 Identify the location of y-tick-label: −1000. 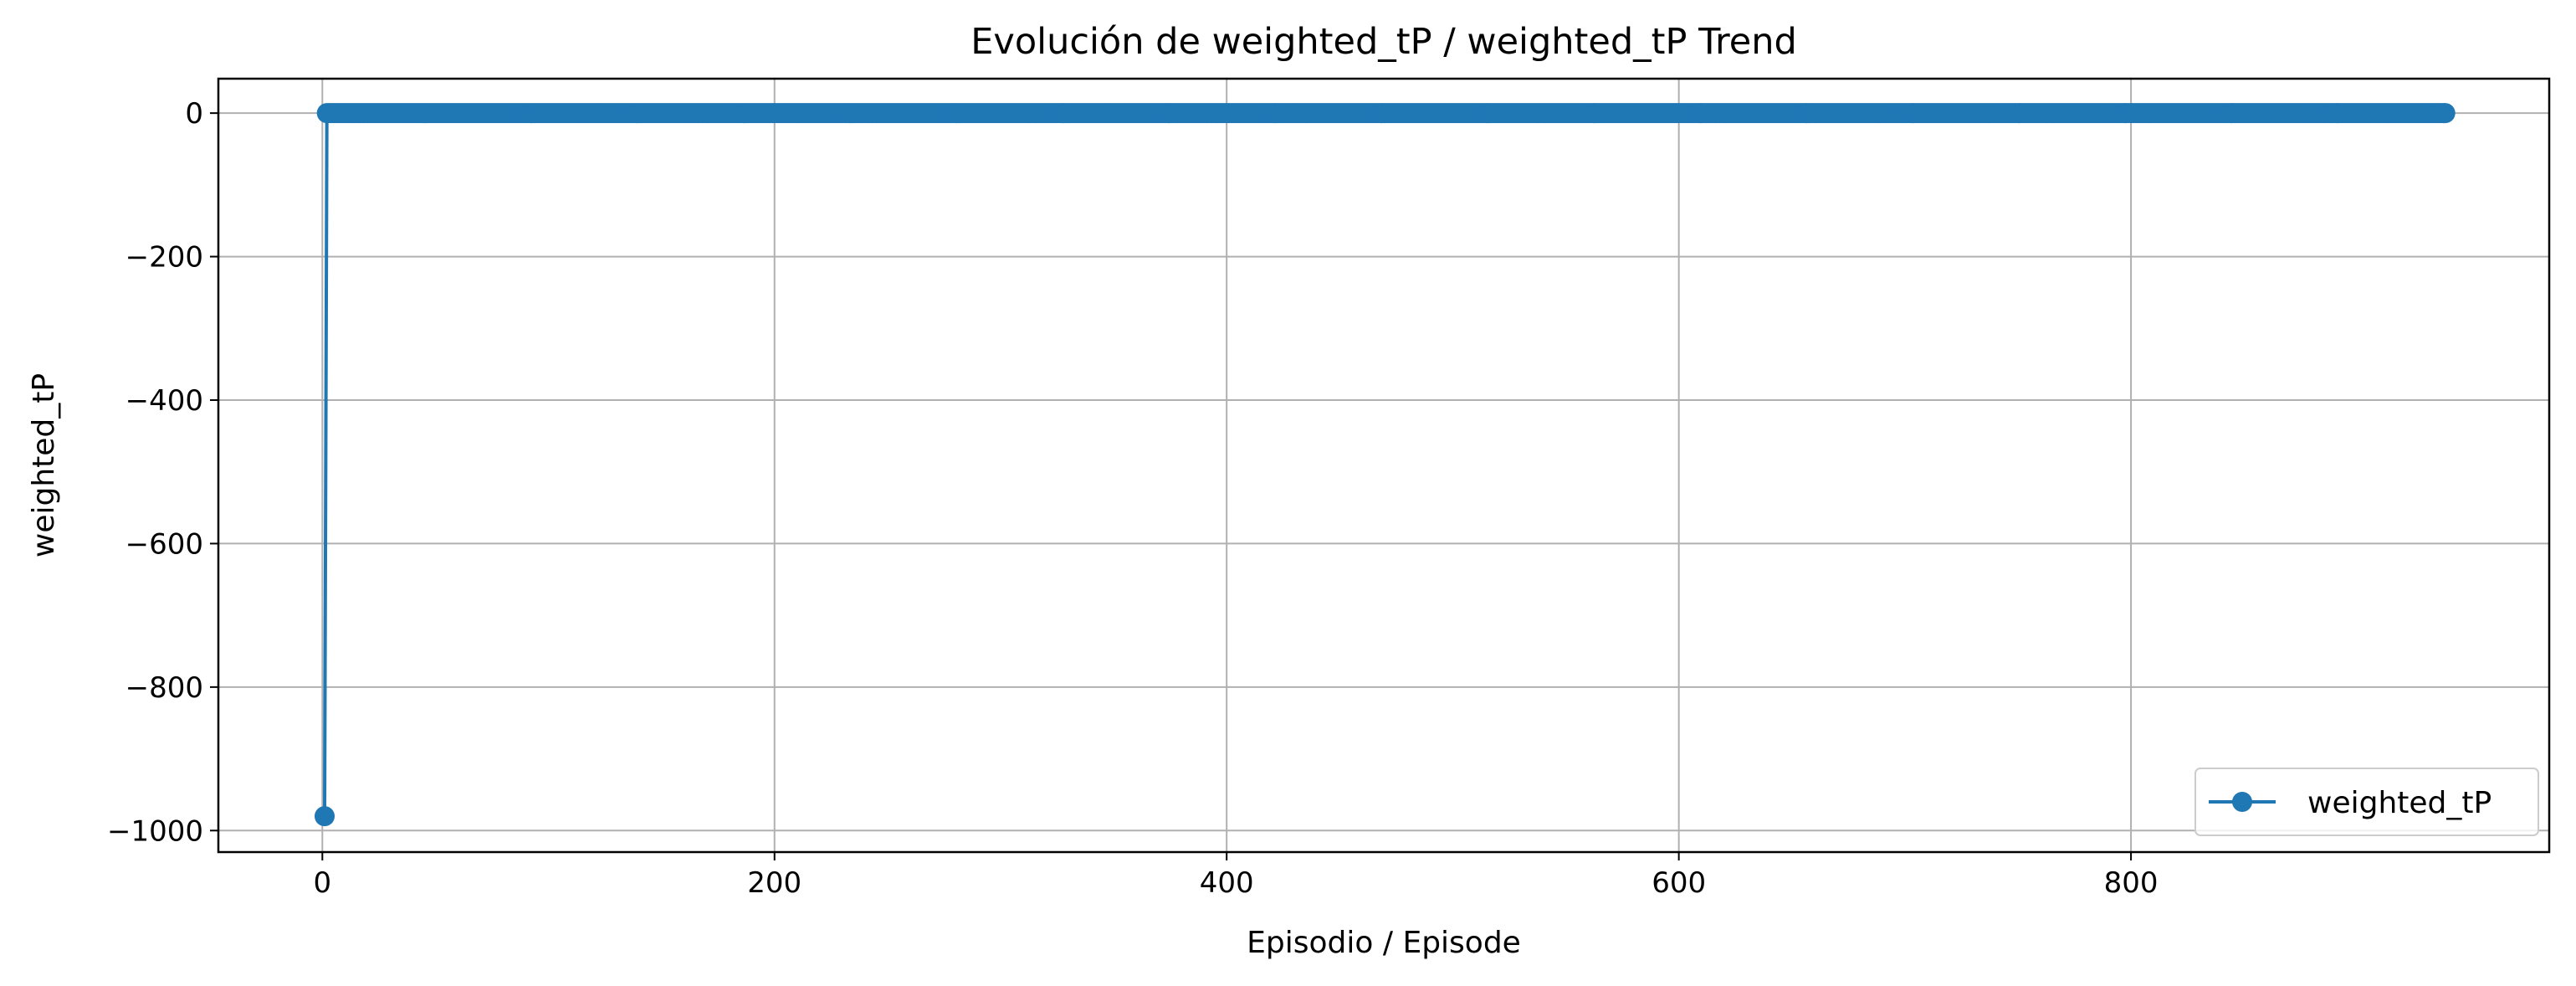
(155, 831).